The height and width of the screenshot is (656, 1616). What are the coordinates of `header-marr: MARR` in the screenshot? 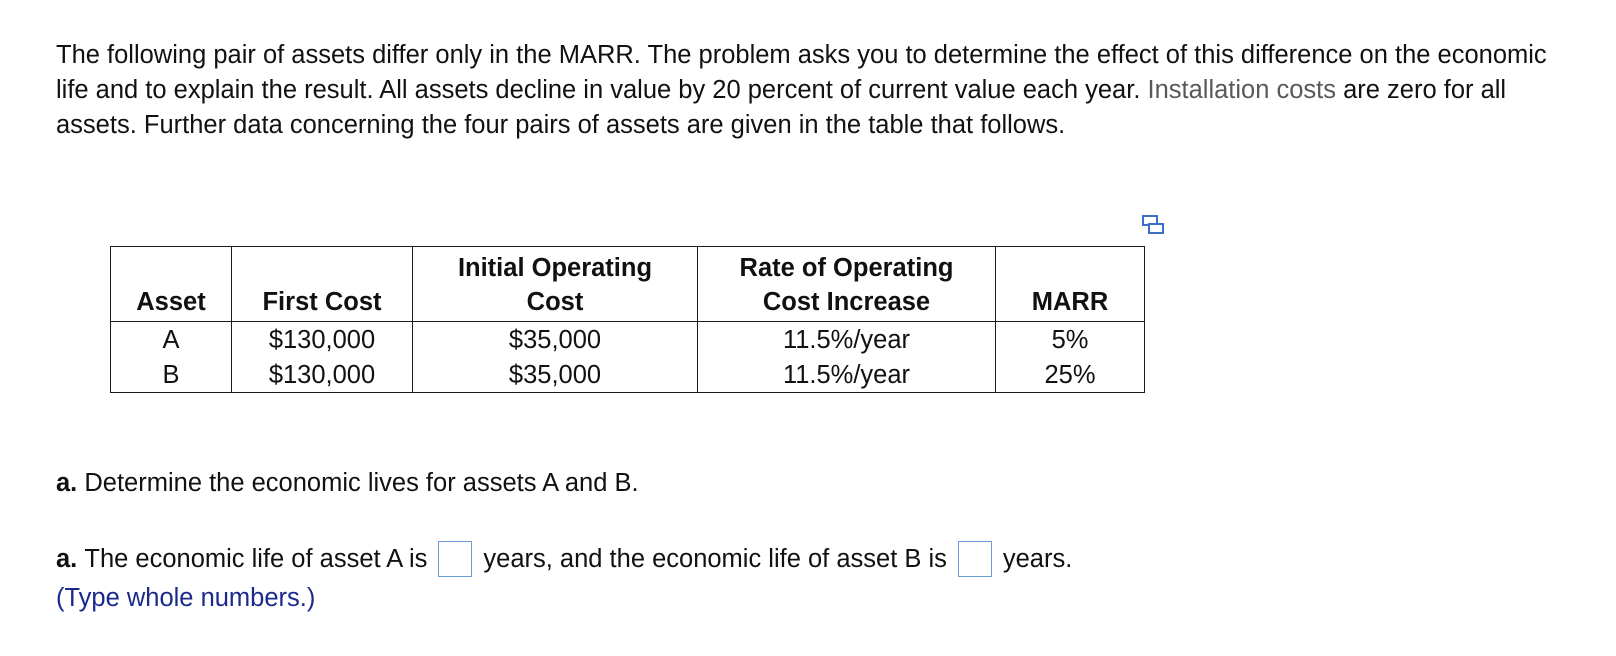 It's located at (1070, 284).